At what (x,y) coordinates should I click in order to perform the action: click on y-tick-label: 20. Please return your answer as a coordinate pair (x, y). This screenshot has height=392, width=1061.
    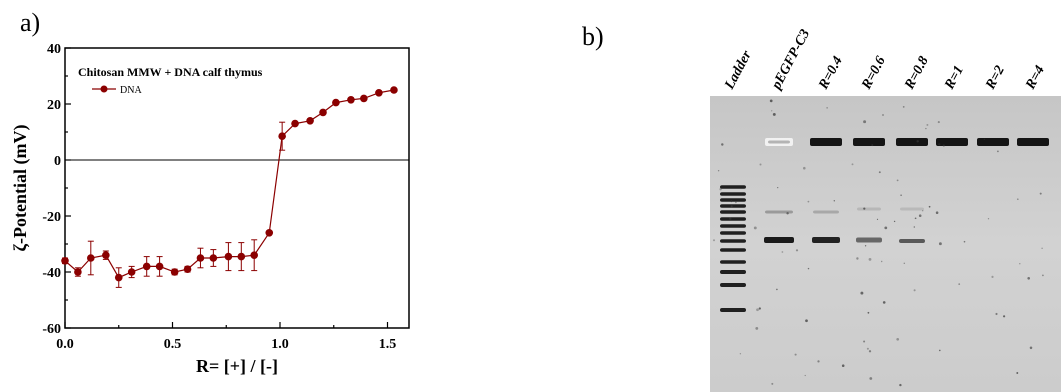
    Looking at the image, I should click on (54, 105).